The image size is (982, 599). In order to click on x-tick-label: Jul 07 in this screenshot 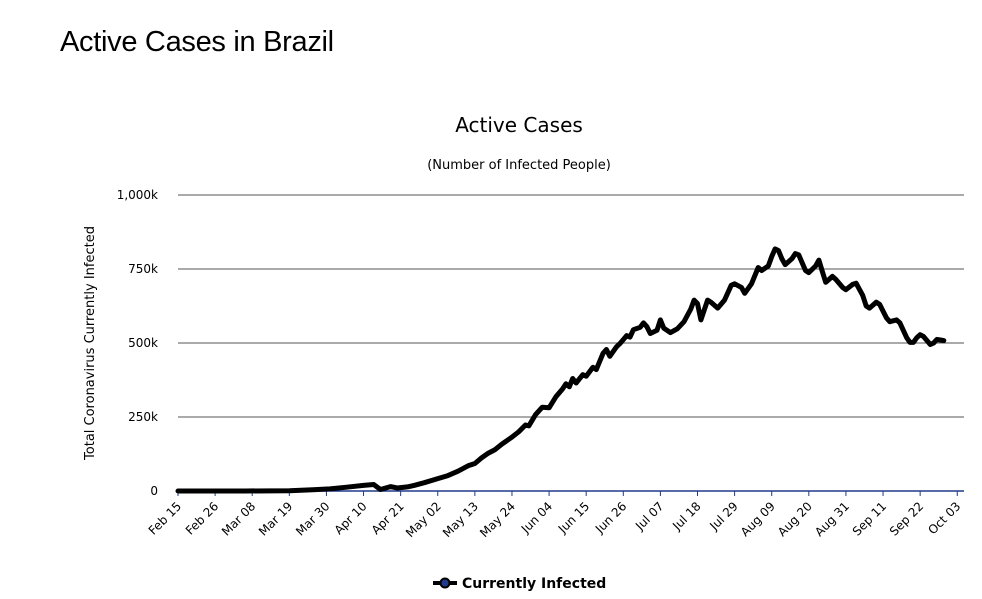, I will do `click(649, 516)`.